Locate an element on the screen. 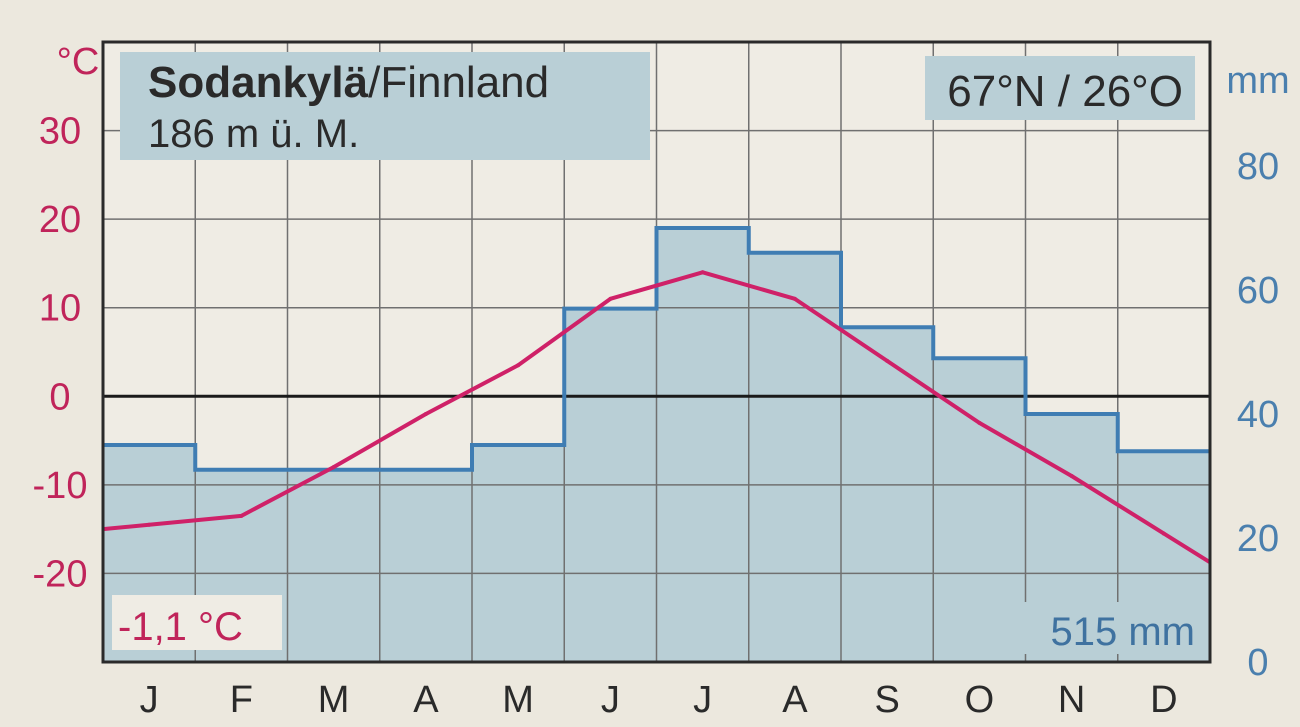 The width and height of the screenshot is (1300, 727). annual-mean-temperature: -1,1 °C is located at coordinates (180, 627).